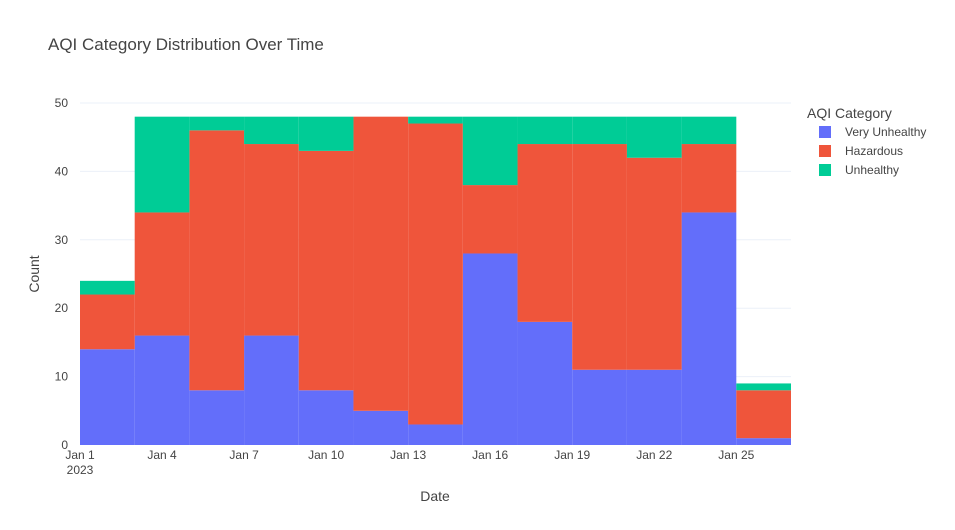 This screenshot has width=955, height=530. What do you see at coordinates (62, 103) in the screenshot?
I see `y-tick-label: 50` at bounding box center [62, 103].